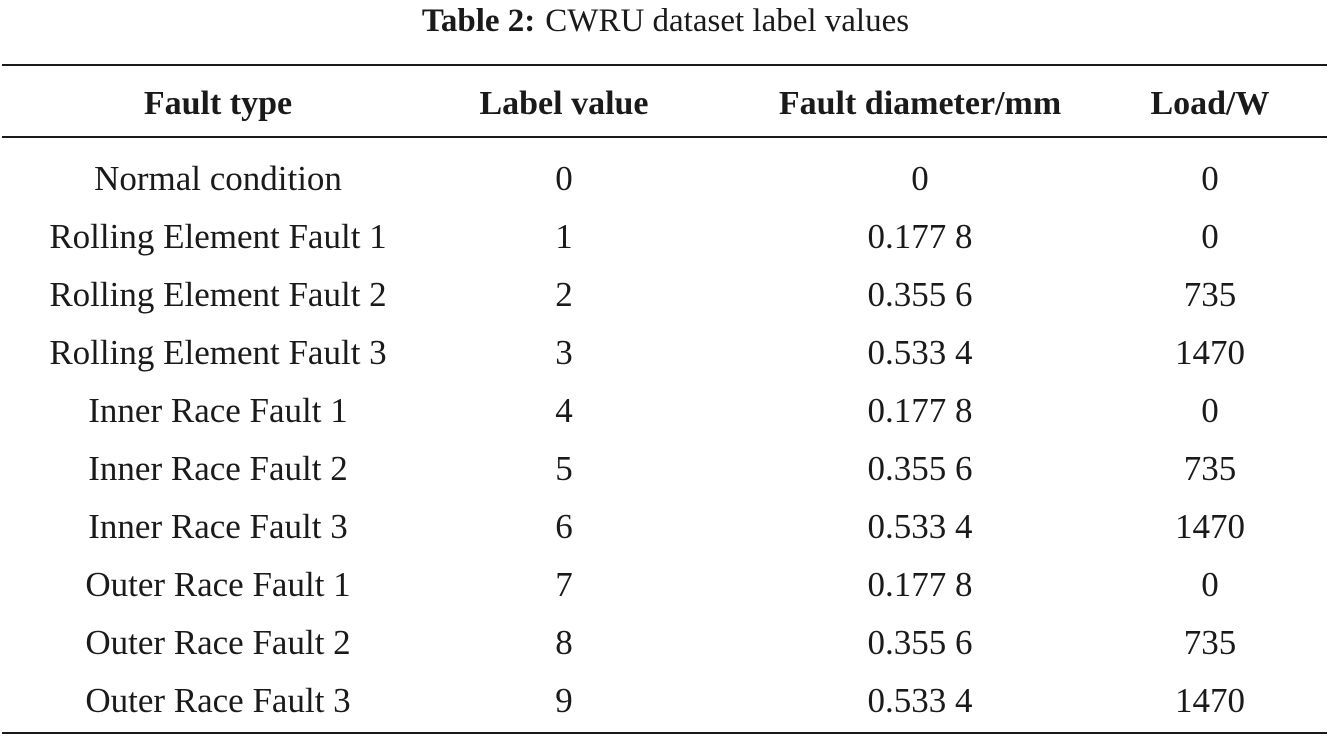 The width and height of the screenshot is (1331, 738). What do you see at coordinates (218, 700) in the screenshot?
I see `fault-type-cell: Outer Race Fault 3` at bounding box center [218, 700].